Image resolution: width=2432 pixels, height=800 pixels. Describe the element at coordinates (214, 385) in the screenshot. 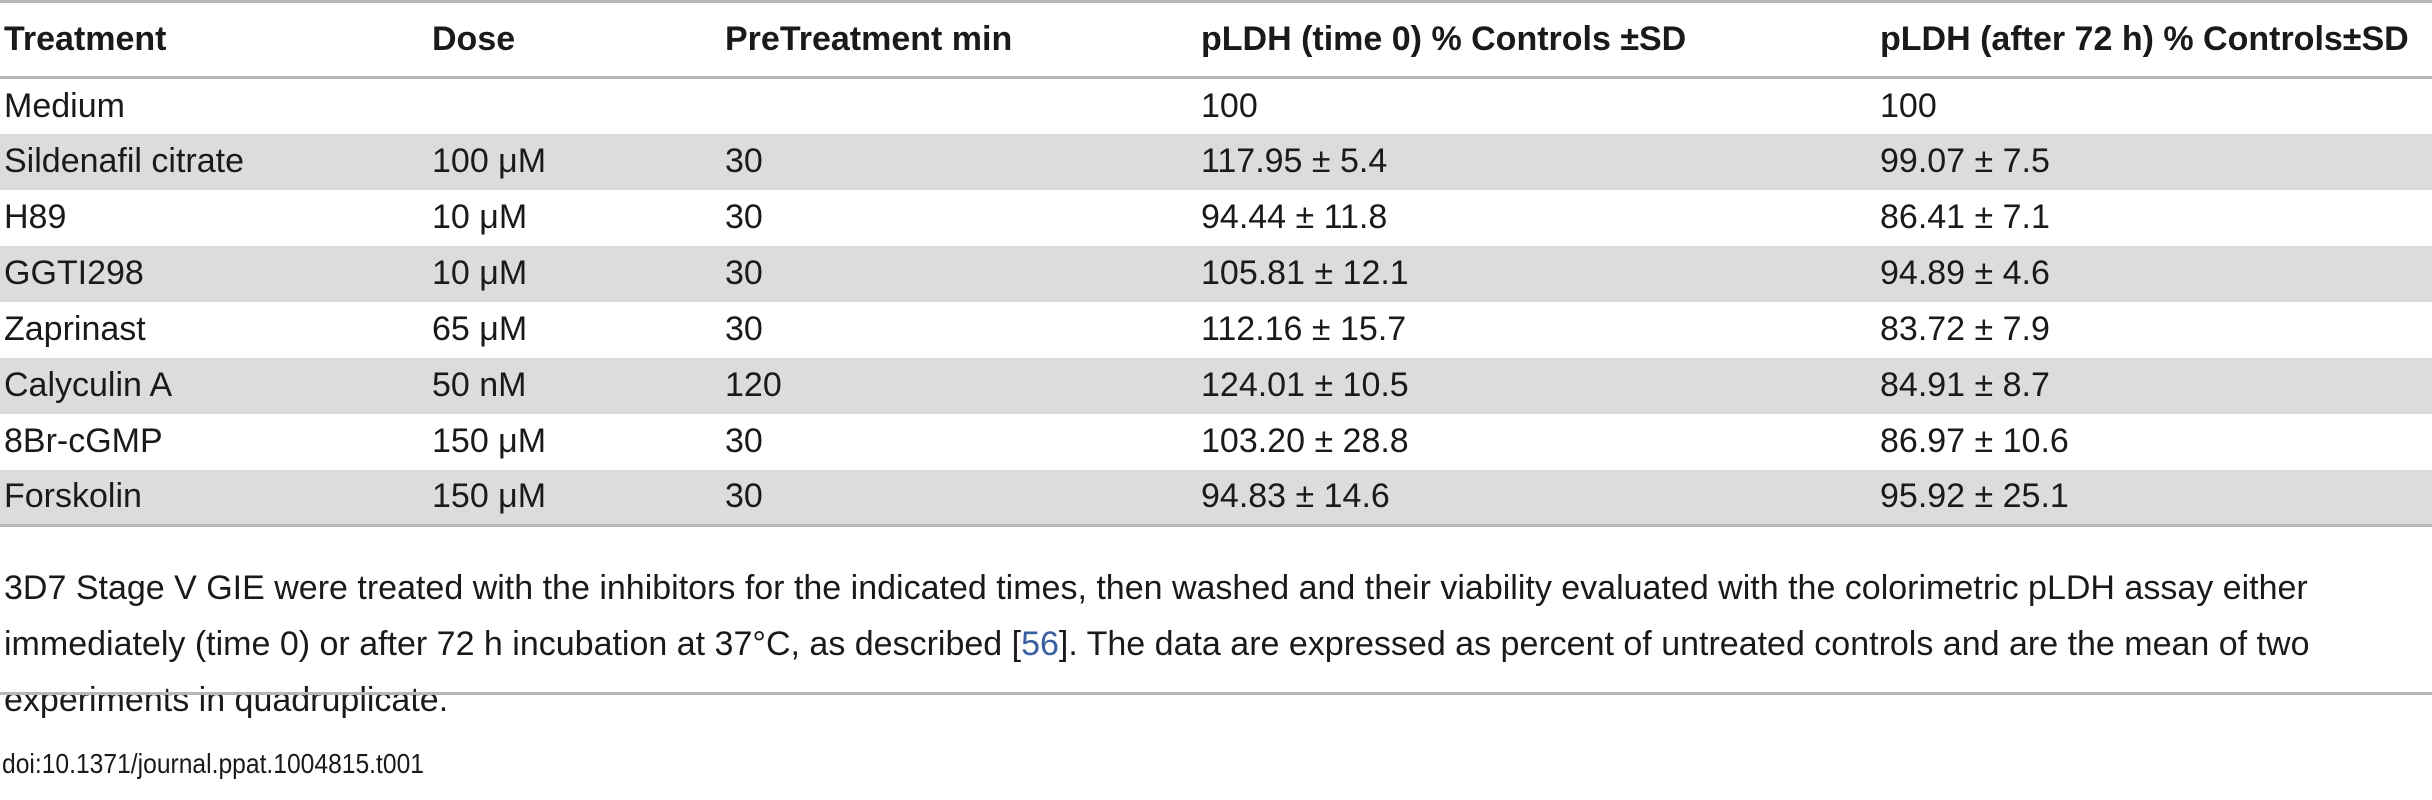

I see `cell-treatment: Calyculin A` at that location.